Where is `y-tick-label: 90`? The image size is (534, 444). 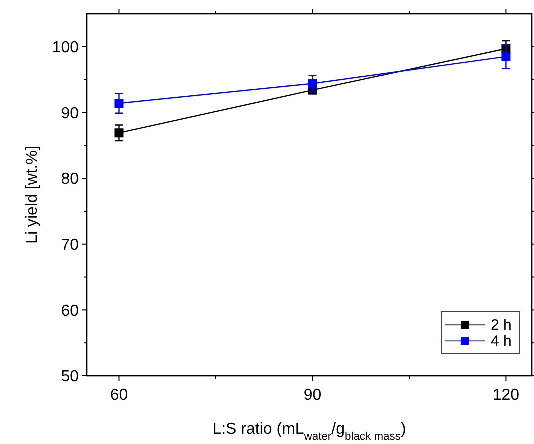 y-tick-label: 90 is located at coordinates (70, 113).